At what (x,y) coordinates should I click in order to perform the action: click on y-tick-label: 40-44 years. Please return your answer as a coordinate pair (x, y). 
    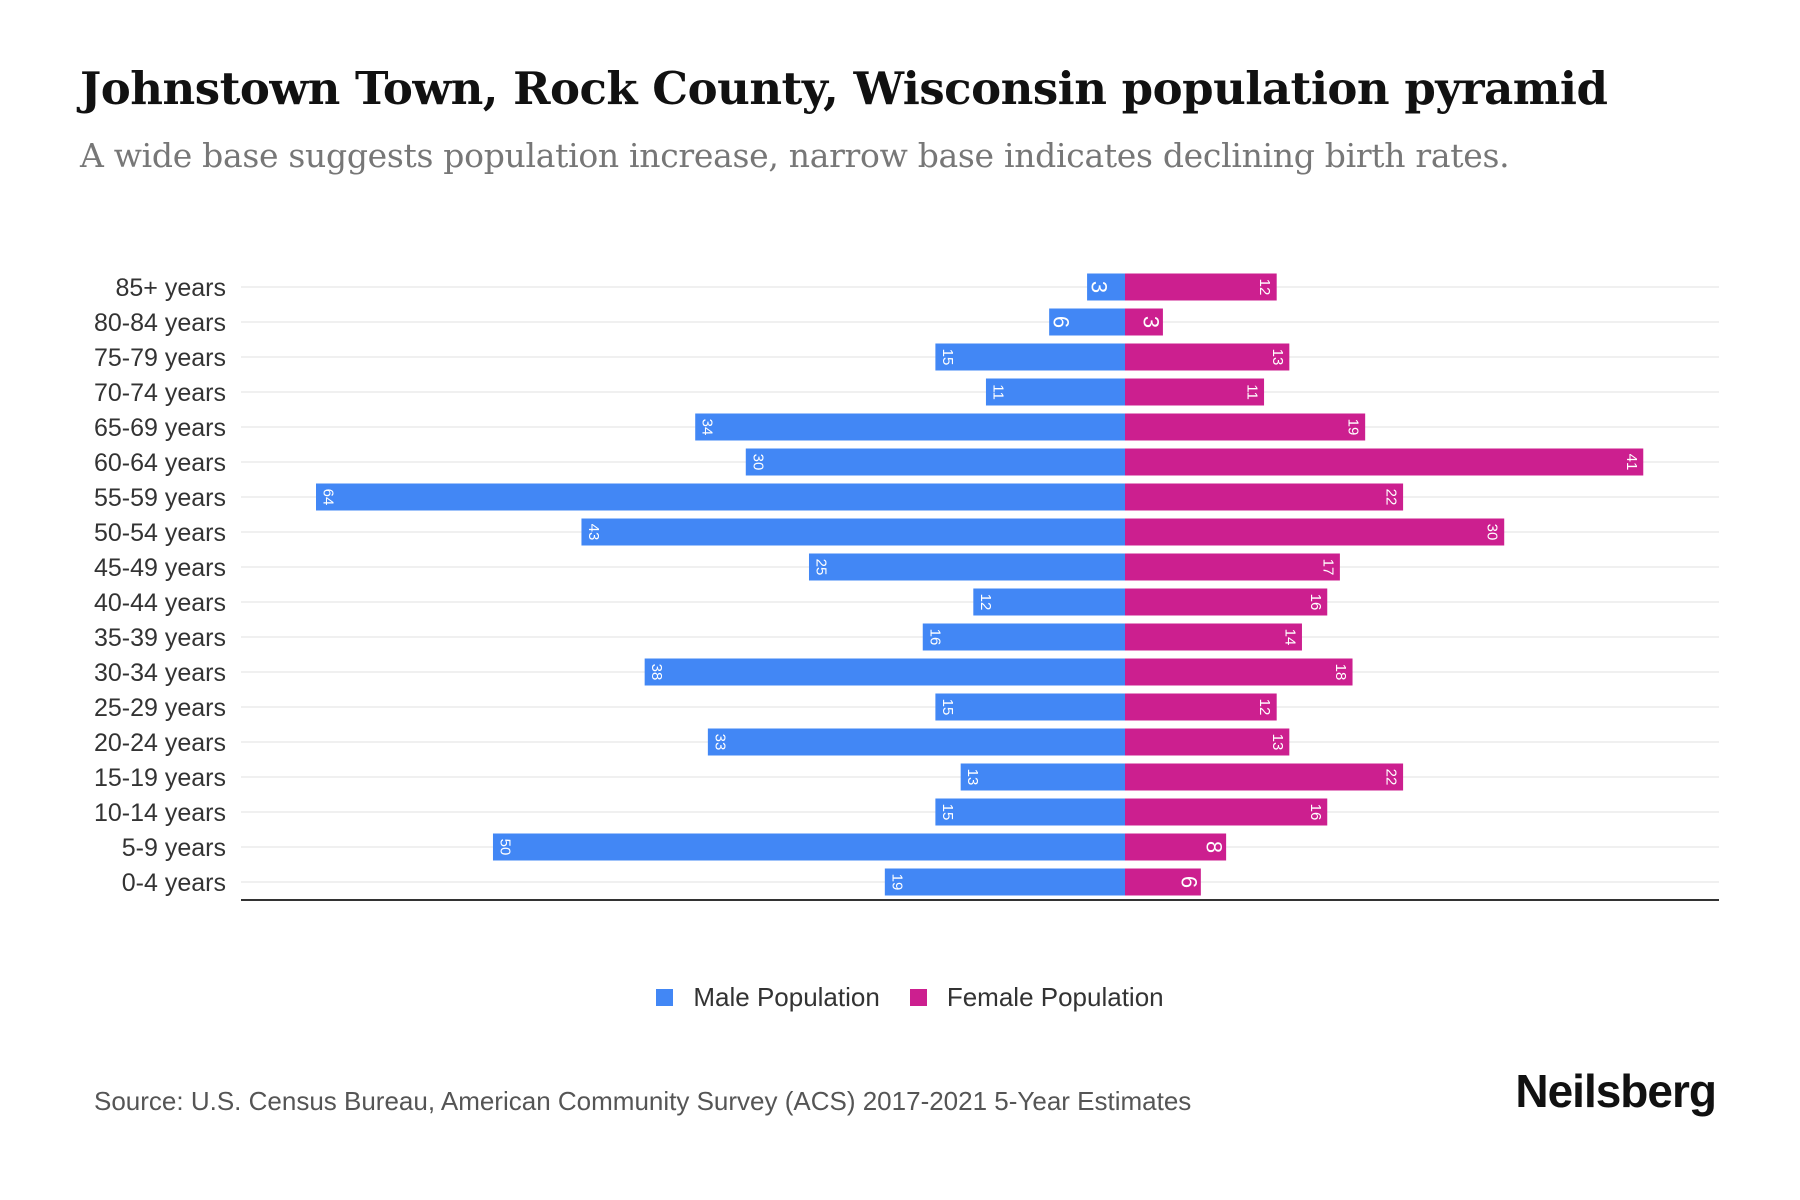
    Looking at the image, I should click on (160, 603).